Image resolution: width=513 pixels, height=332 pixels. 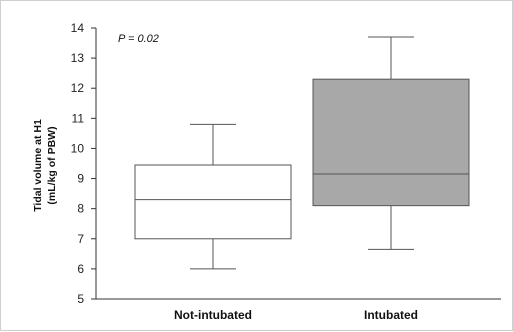 I want to click on y-tick-label: 14, so click(x=78, y=28).